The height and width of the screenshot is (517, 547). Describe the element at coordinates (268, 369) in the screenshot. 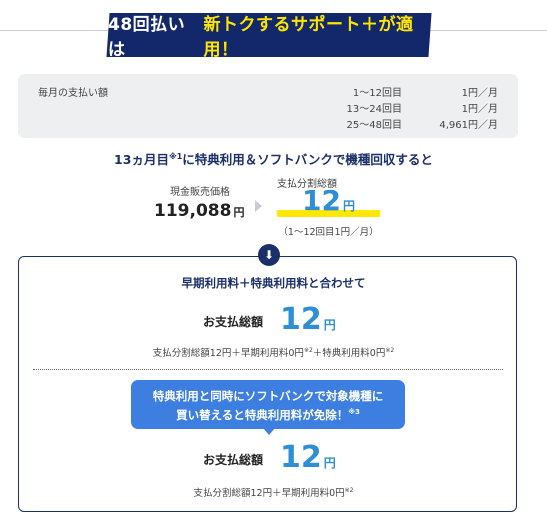

I see `divider` at that location.